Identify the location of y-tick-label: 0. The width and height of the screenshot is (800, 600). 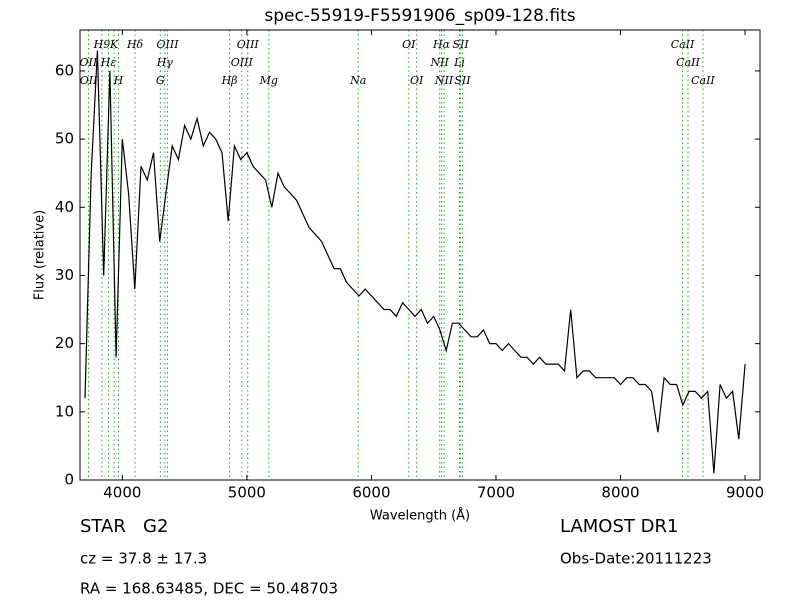
(69, 480).